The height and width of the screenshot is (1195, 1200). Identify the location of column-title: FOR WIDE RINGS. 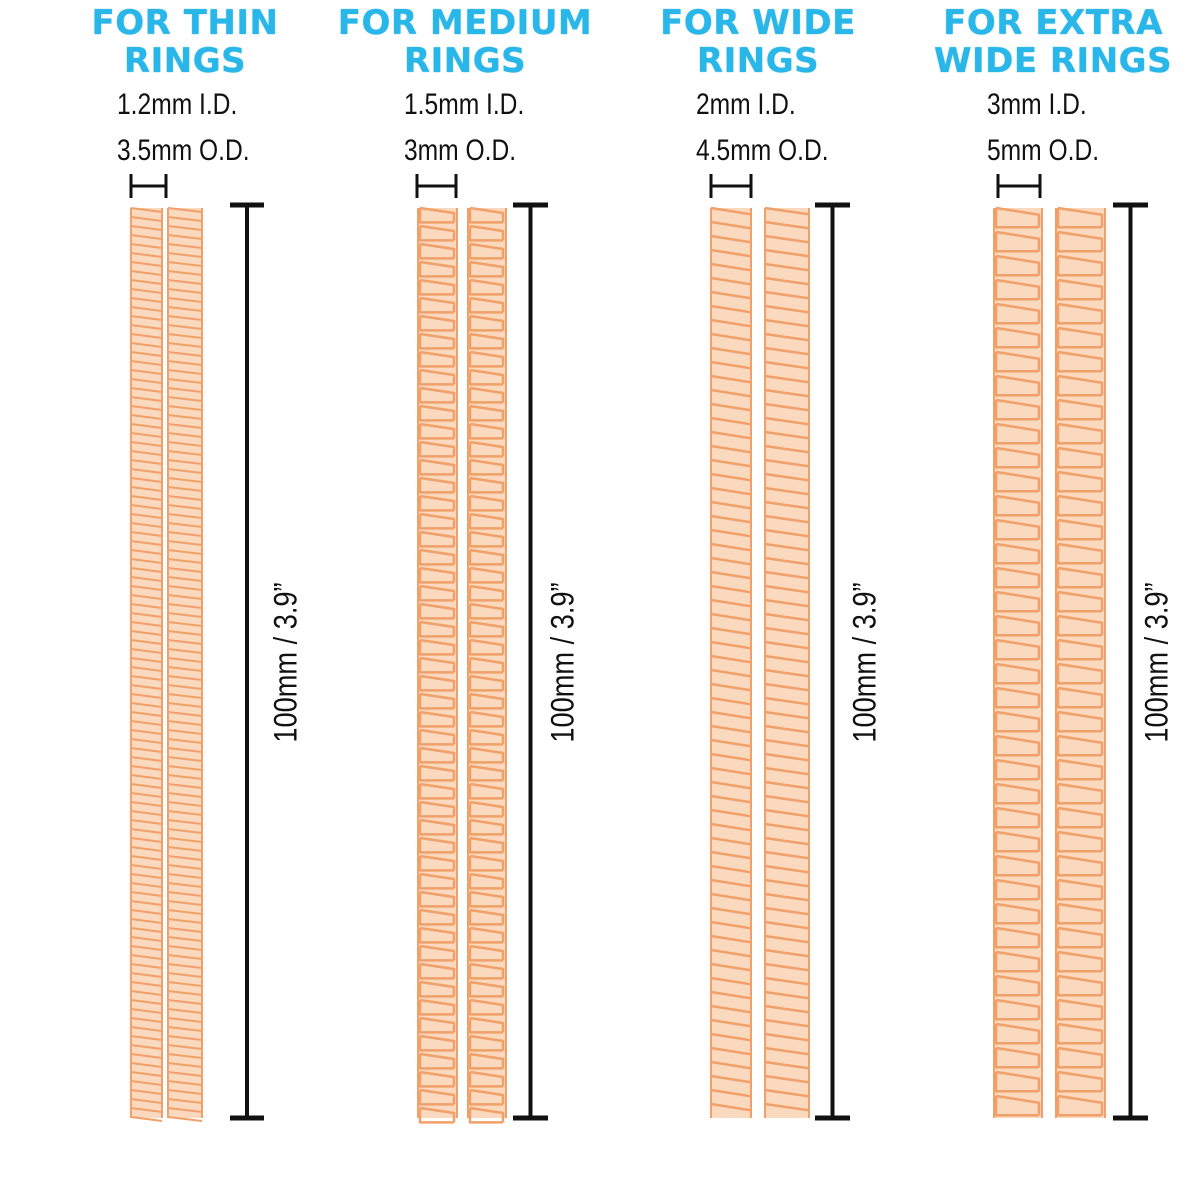
(758, 42).